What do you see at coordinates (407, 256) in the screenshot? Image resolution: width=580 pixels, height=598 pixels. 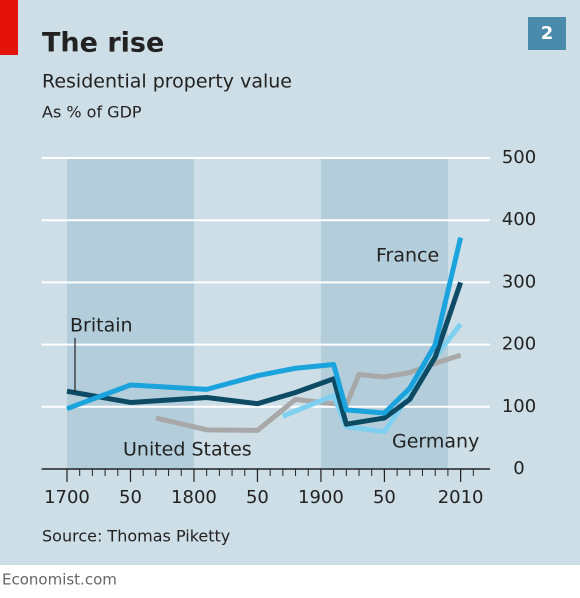 I see `series-label: France` at bounding box center [407, 256].